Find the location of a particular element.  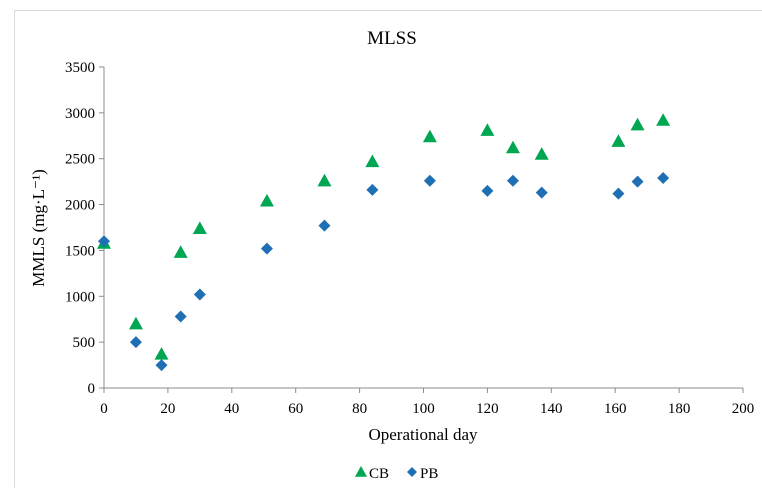

x-tick-label: 60 is located at coordinates (295, 409).